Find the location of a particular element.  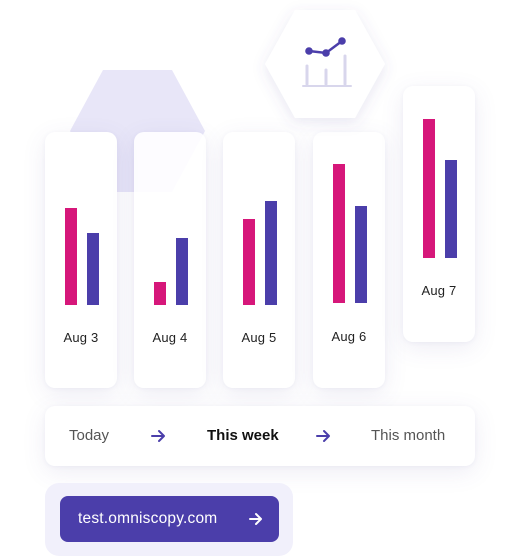

bar-aug-3-b is located at coordinates (93, 269).